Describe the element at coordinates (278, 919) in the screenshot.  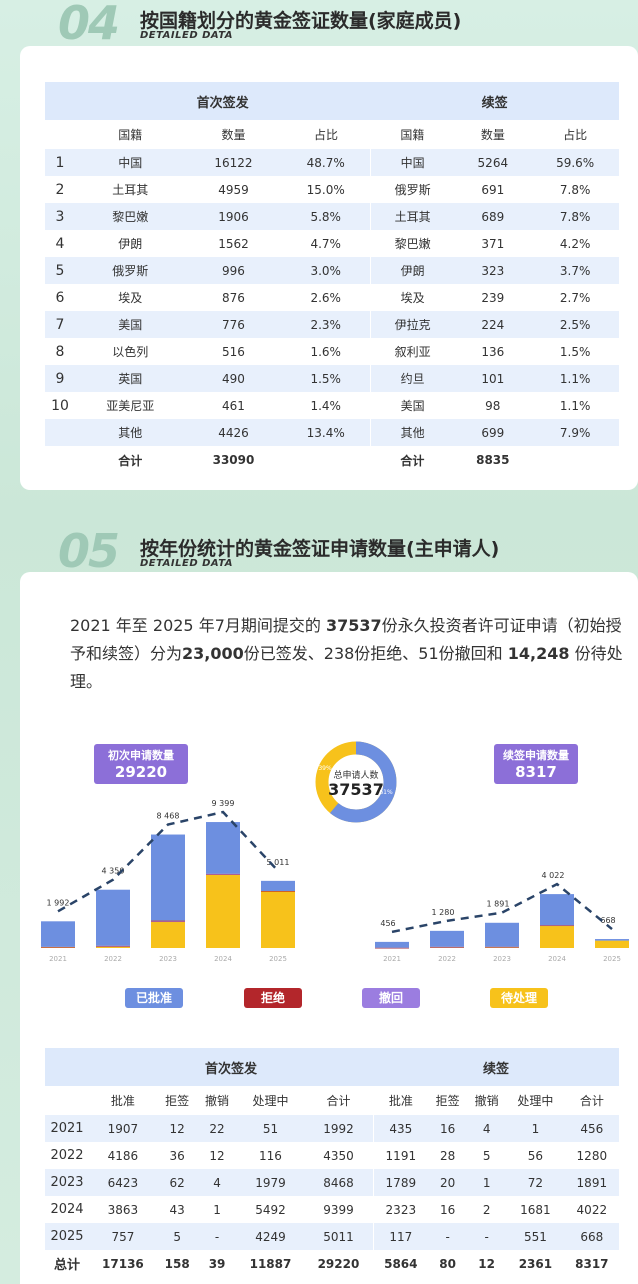
I see `first-bar-待处理` at that location.